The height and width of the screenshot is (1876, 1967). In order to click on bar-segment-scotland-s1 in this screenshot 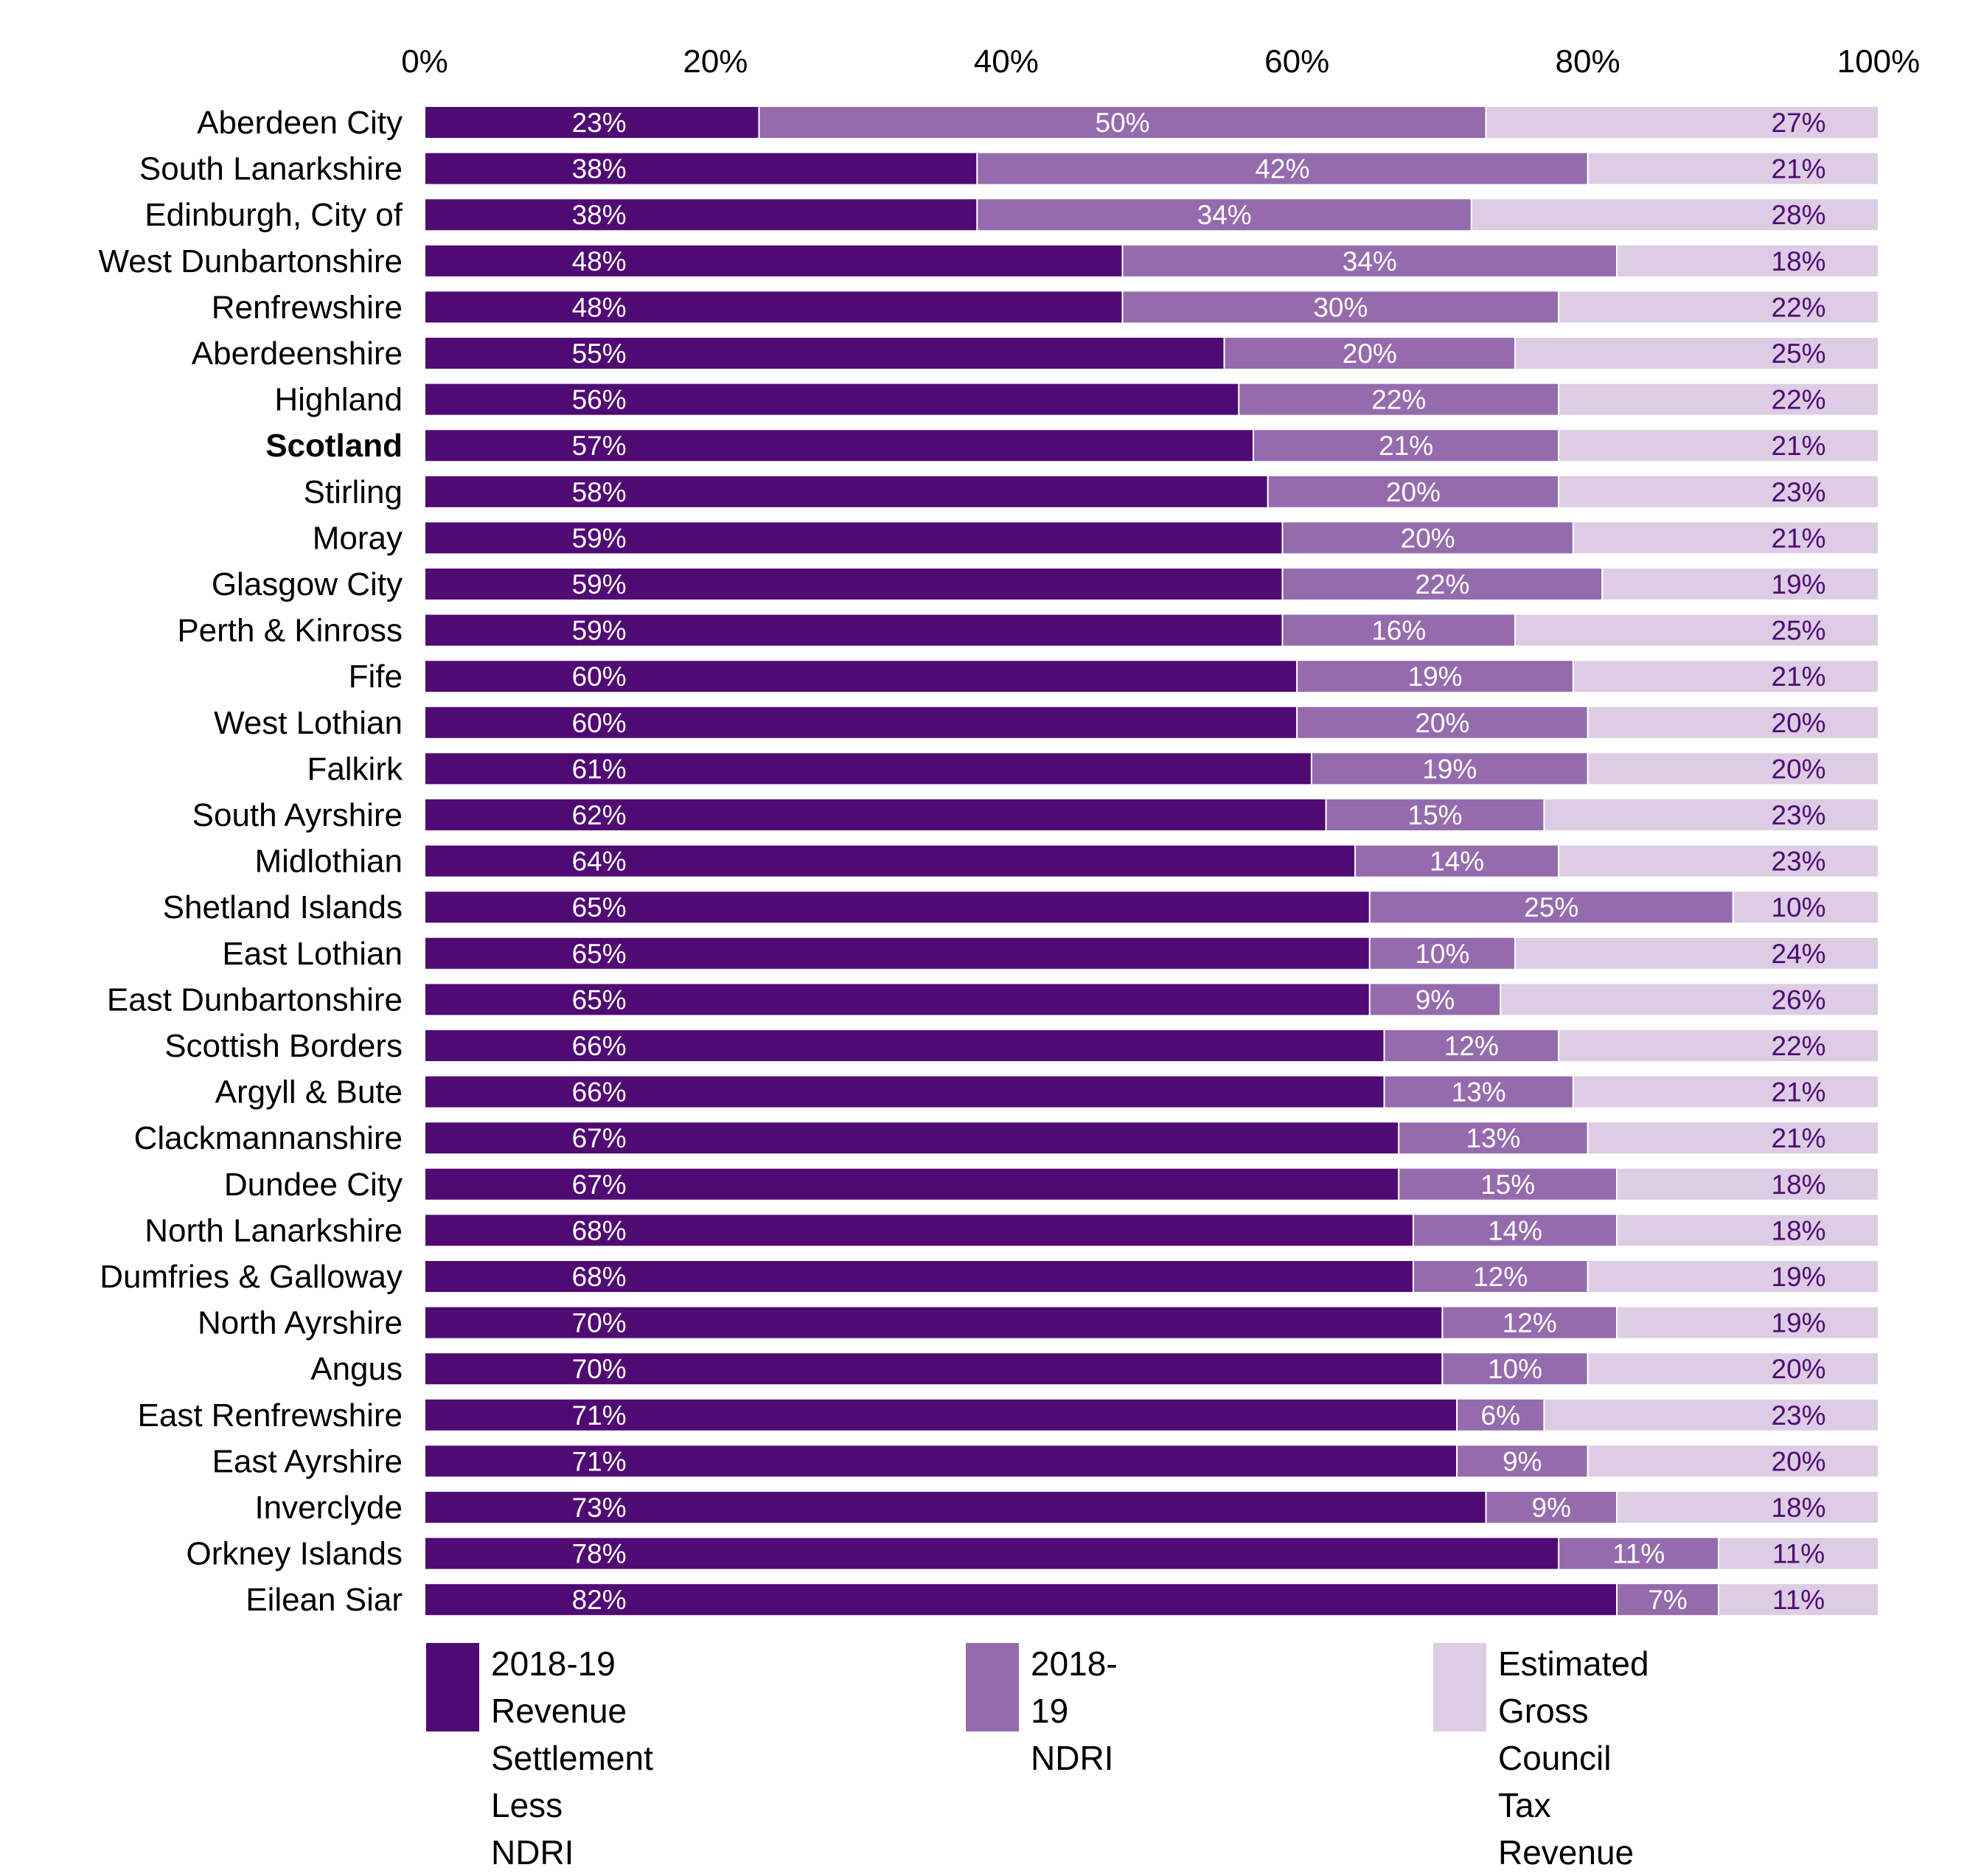, I will do `click(1406, 445)`.